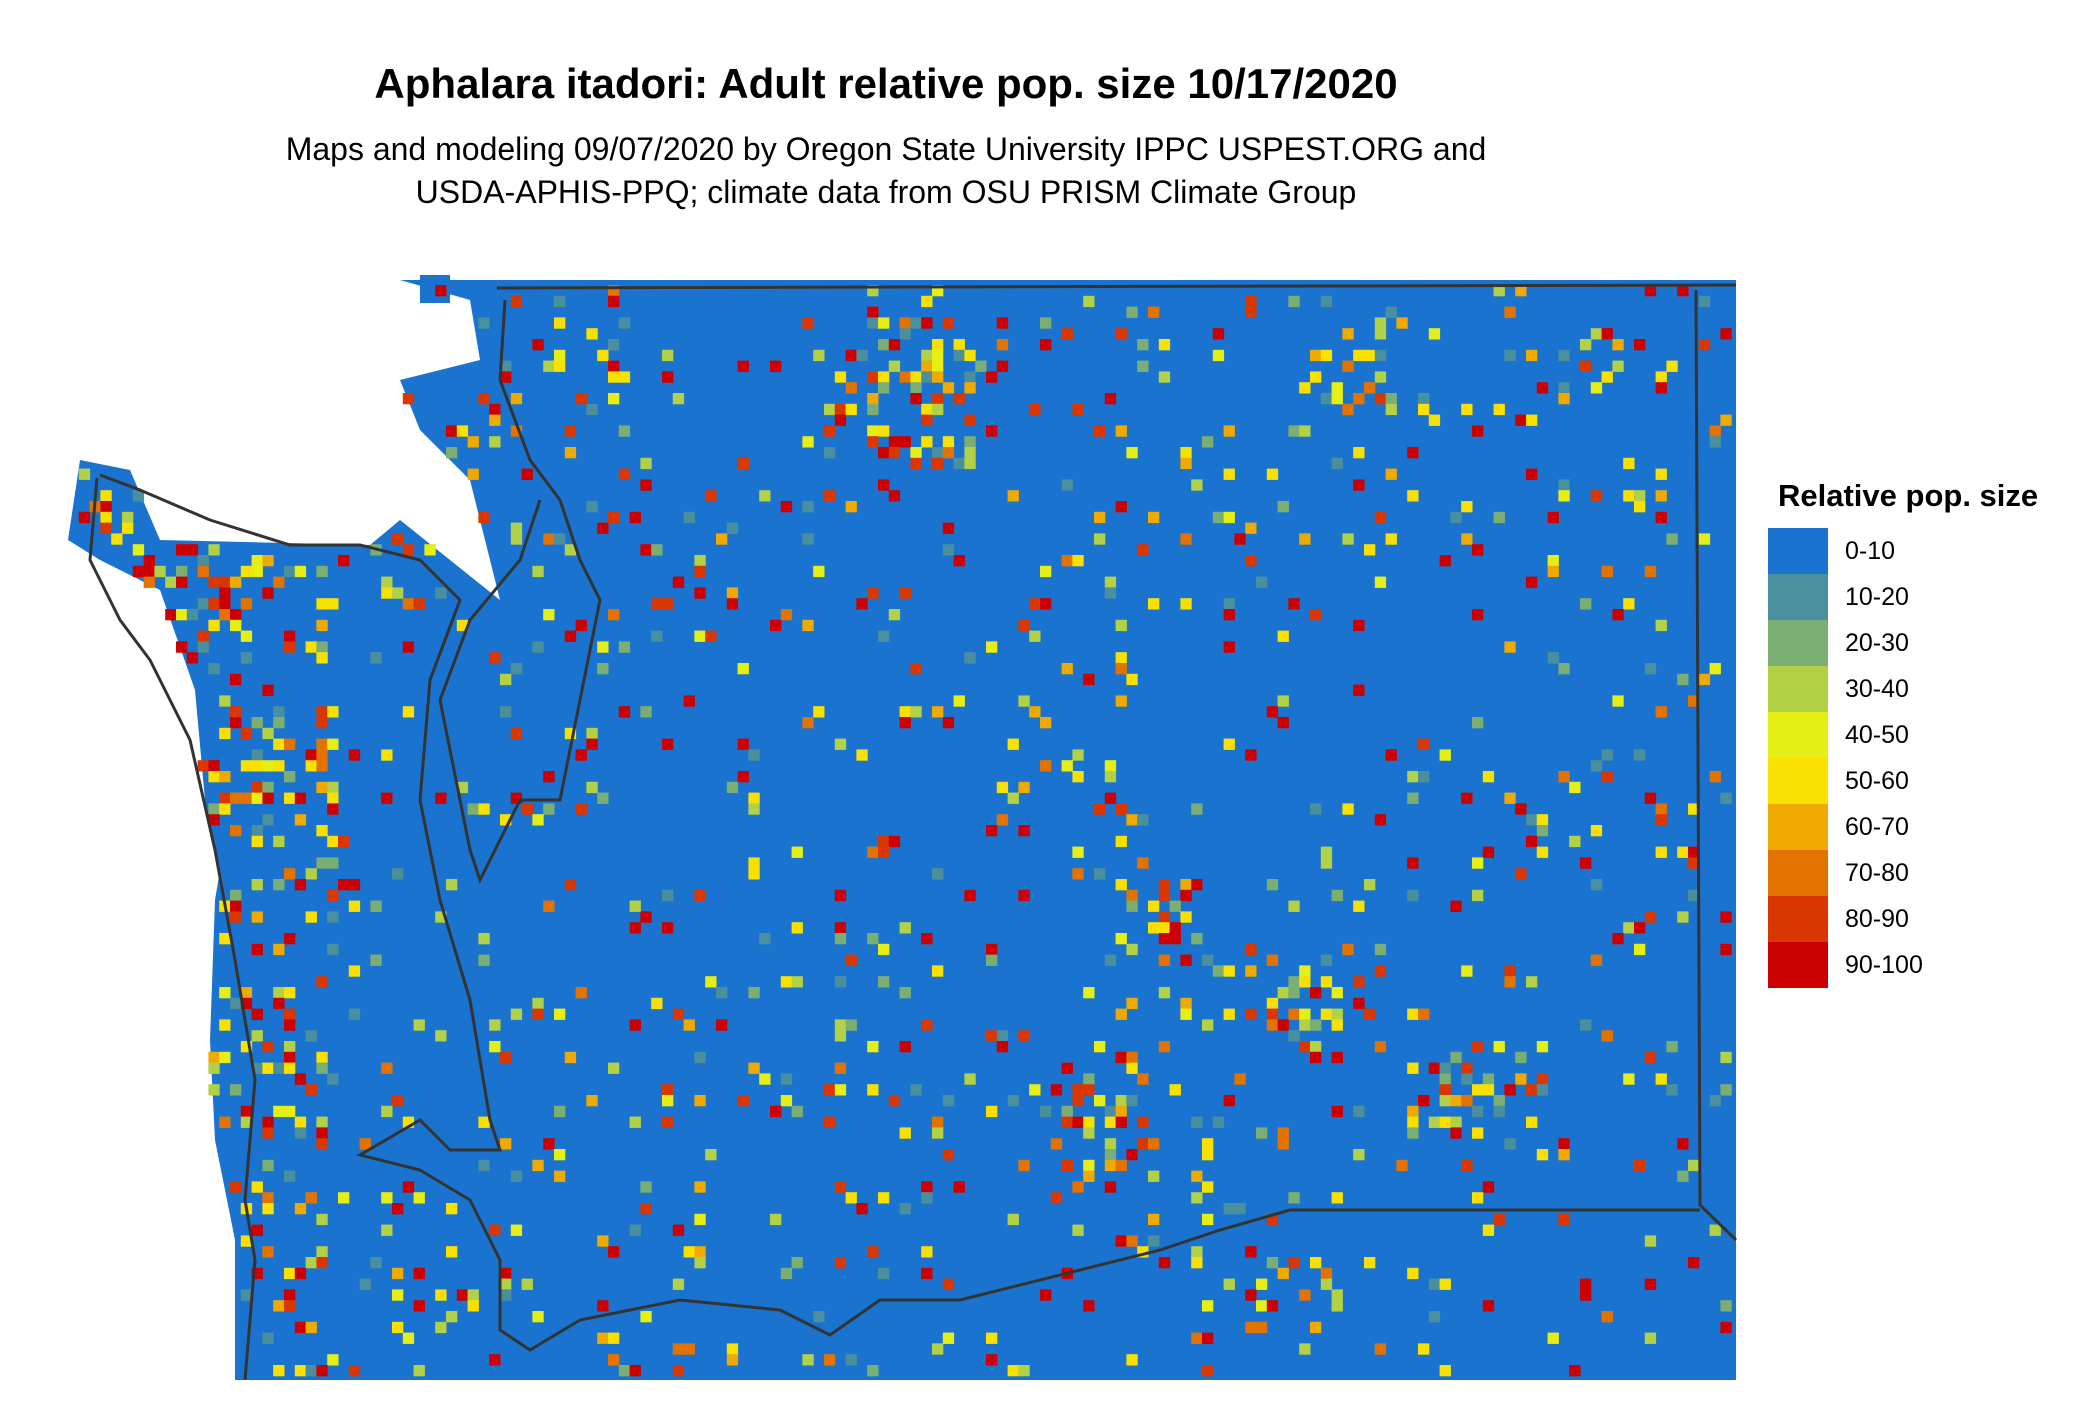 This screenshot has height=1408, width=2100. Describe the element at coordinates (1903, 781) in the screenshot. I see `legend-item: 50-60` at that location.